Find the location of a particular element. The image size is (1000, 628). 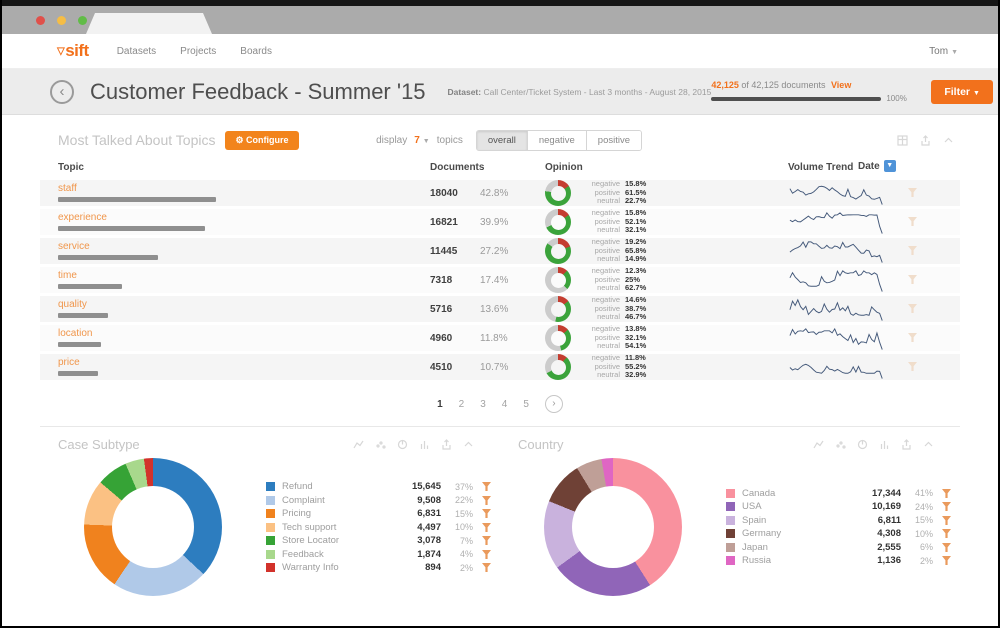

toggle-positive: positive is located at coordinates (613, 140).